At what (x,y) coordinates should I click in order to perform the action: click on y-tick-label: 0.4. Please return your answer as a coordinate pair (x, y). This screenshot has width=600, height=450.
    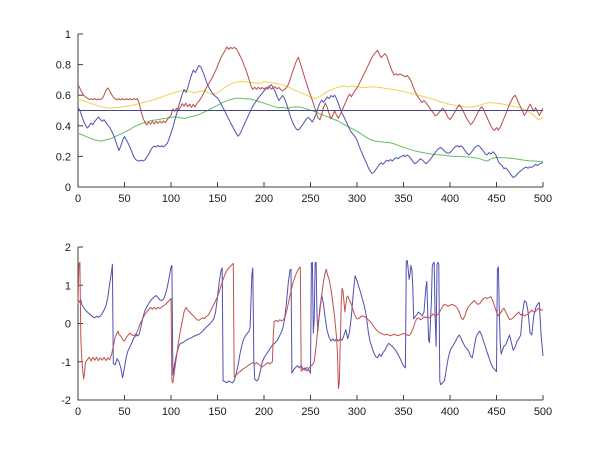
    Looking at the image, I should click on (63, 127).